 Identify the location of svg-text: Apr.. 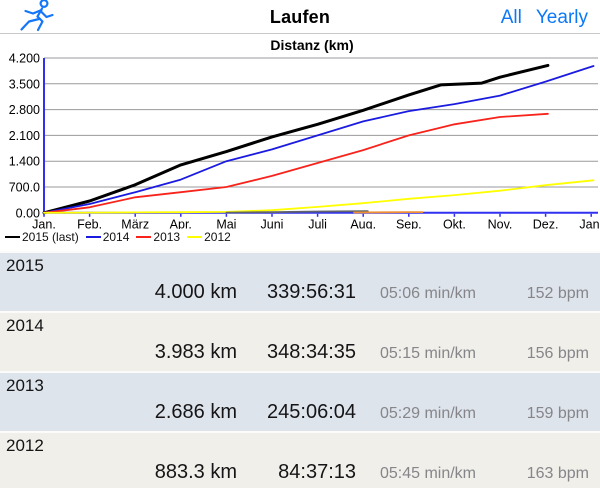
(181, 223).